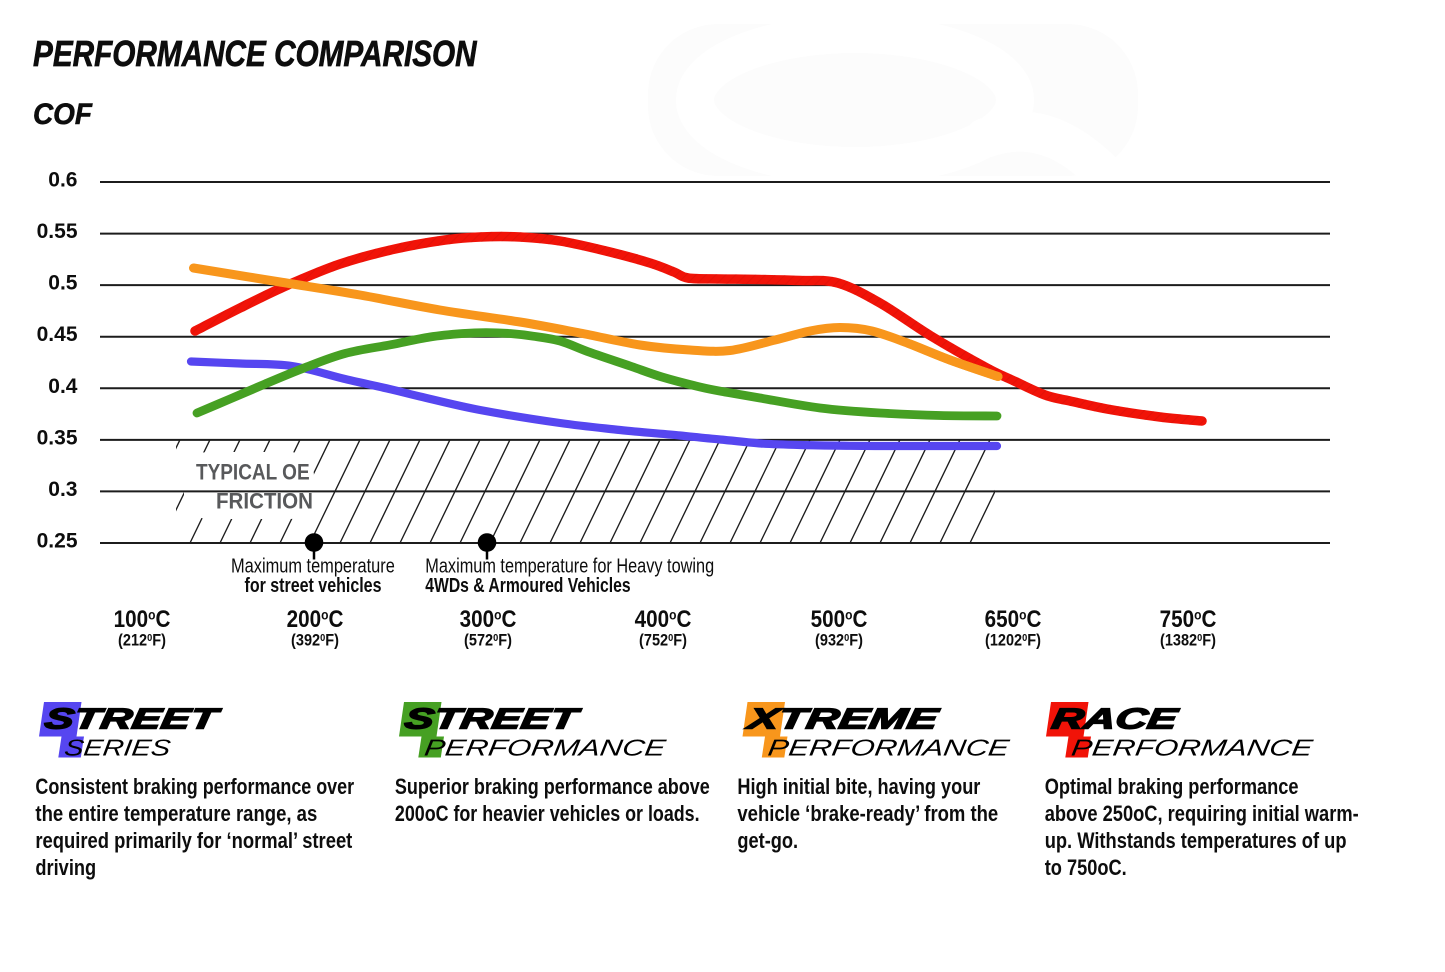 The width and height of the screenshot is (1445, 972). I want to click on svg-text: 200oC, so click(315, 619).